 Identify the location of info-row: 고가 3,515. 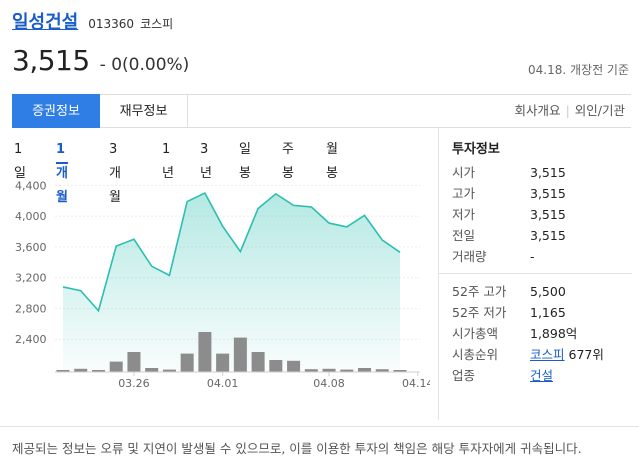
(542, 193).